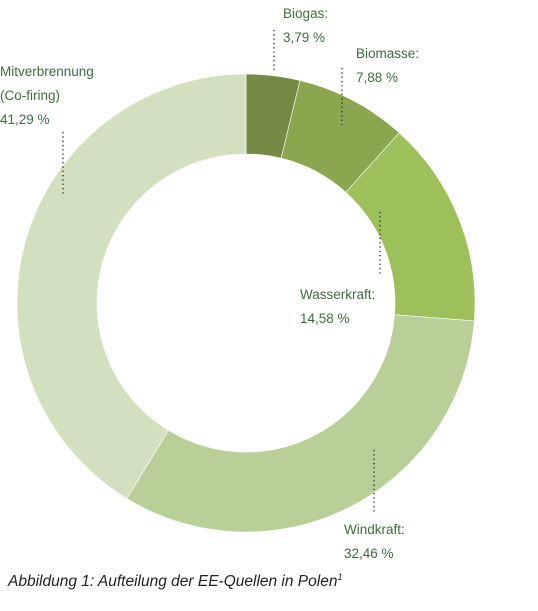  What do you see at coordinates (47, 71) in the screenshot?
I see `label-mitverbrennung-line1: Mitverbrennung` at bounding box center [47, 71].